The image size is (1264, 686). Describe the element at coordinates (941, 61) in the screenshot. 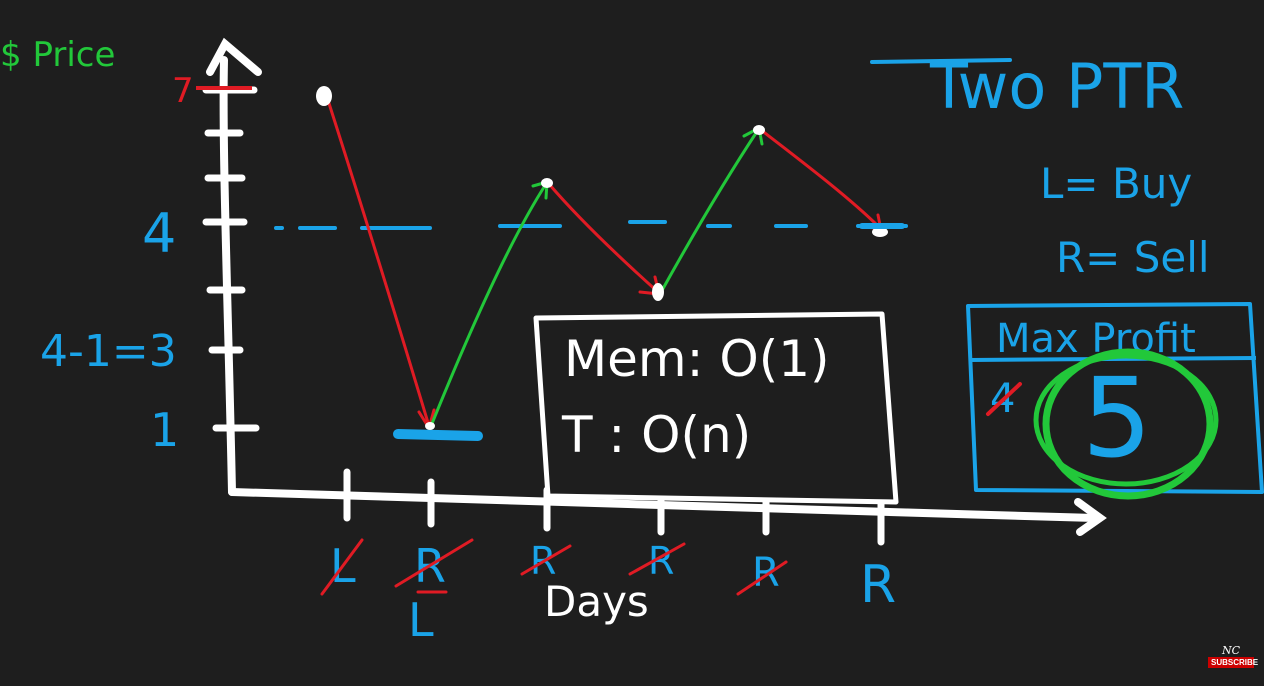

I see `title-underline-stroke` at that location.